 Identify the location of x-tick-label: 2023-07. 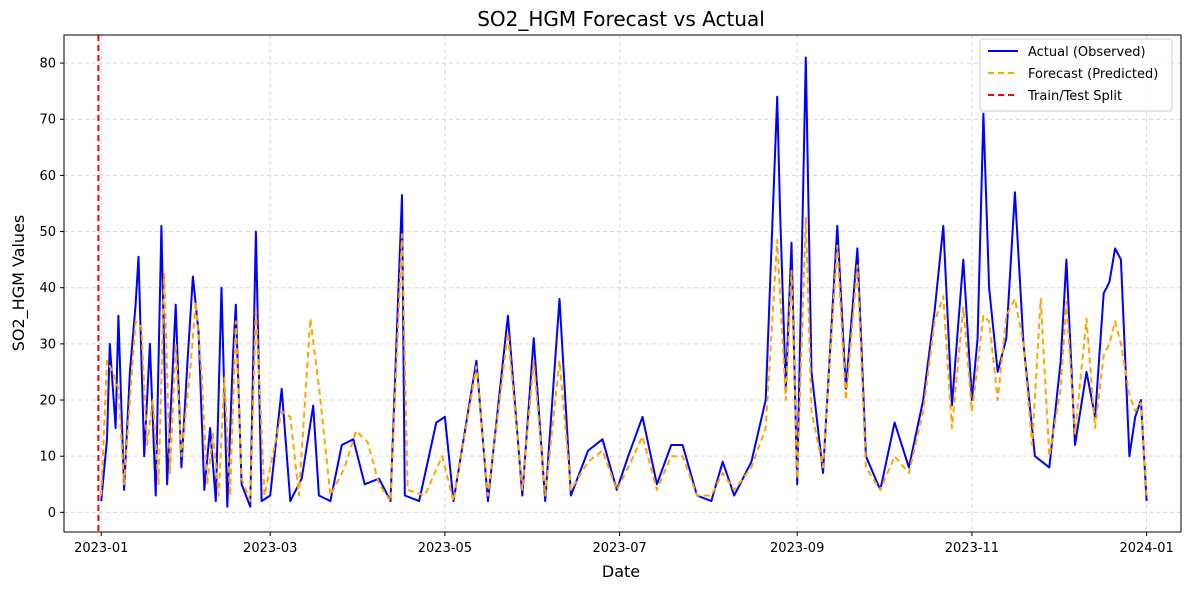
(619, 548).